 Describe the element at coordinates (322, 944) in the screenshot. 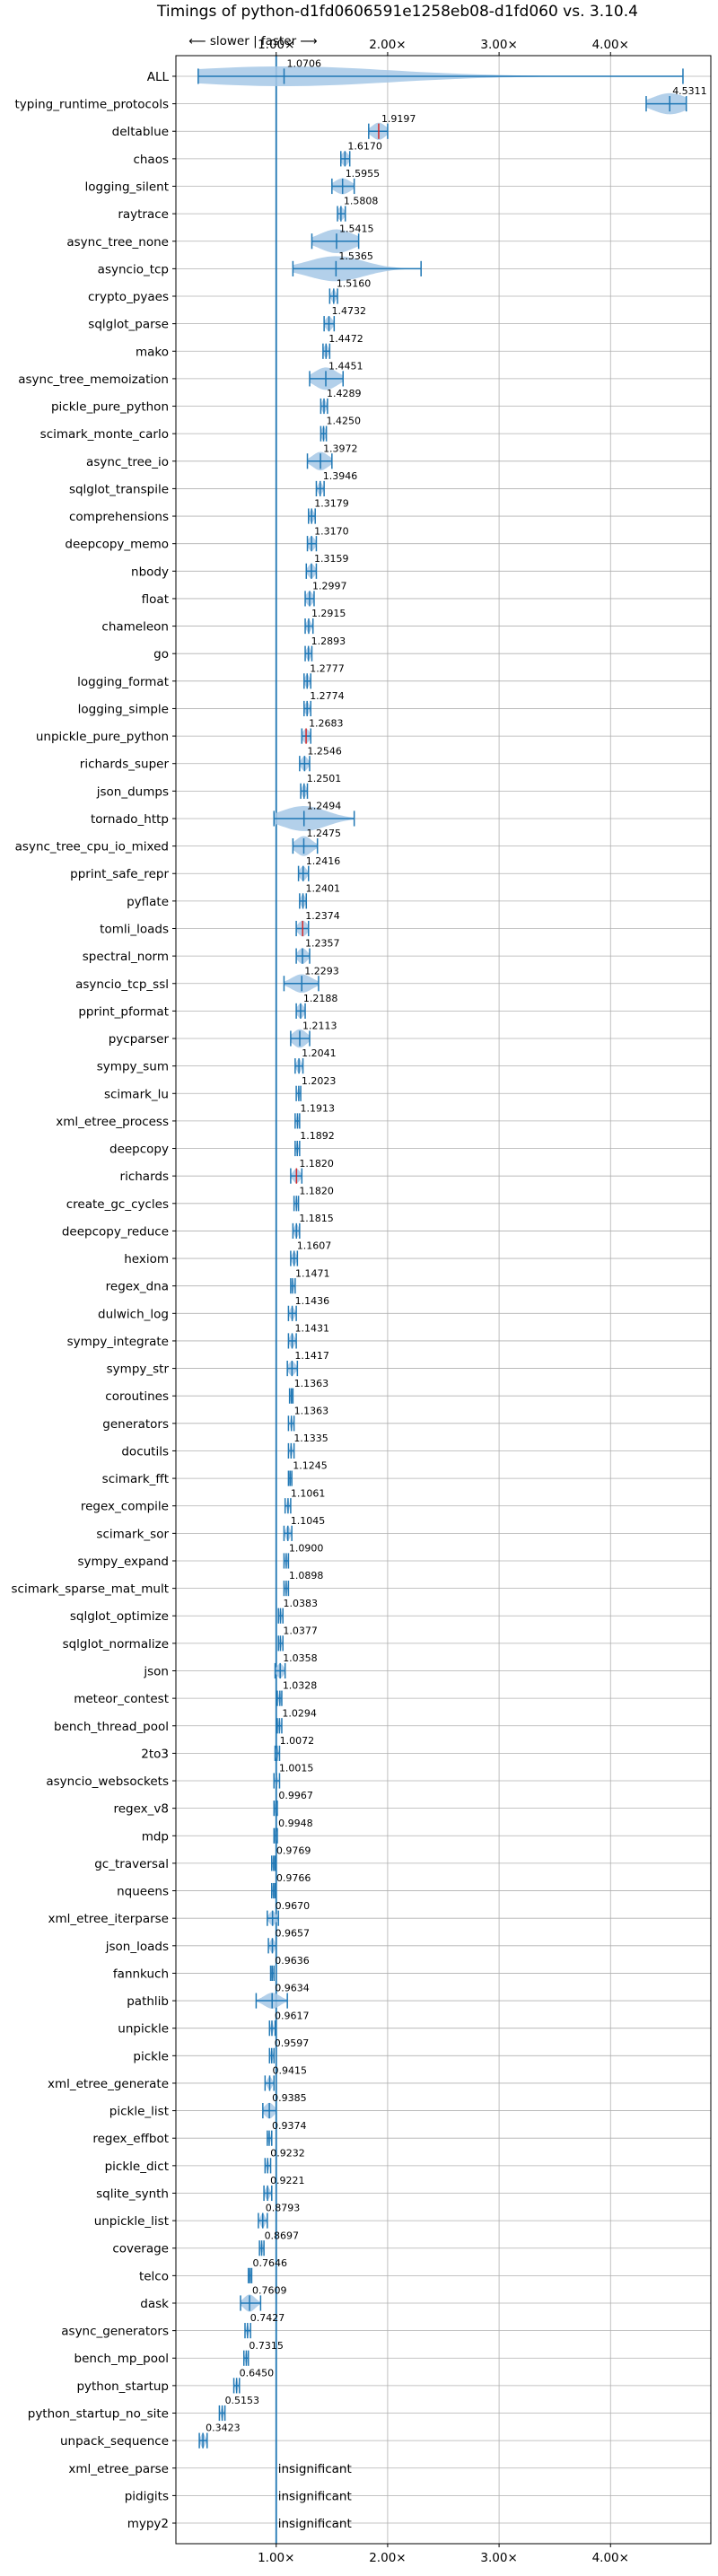

I see `value-label: 1.2357` at that location.